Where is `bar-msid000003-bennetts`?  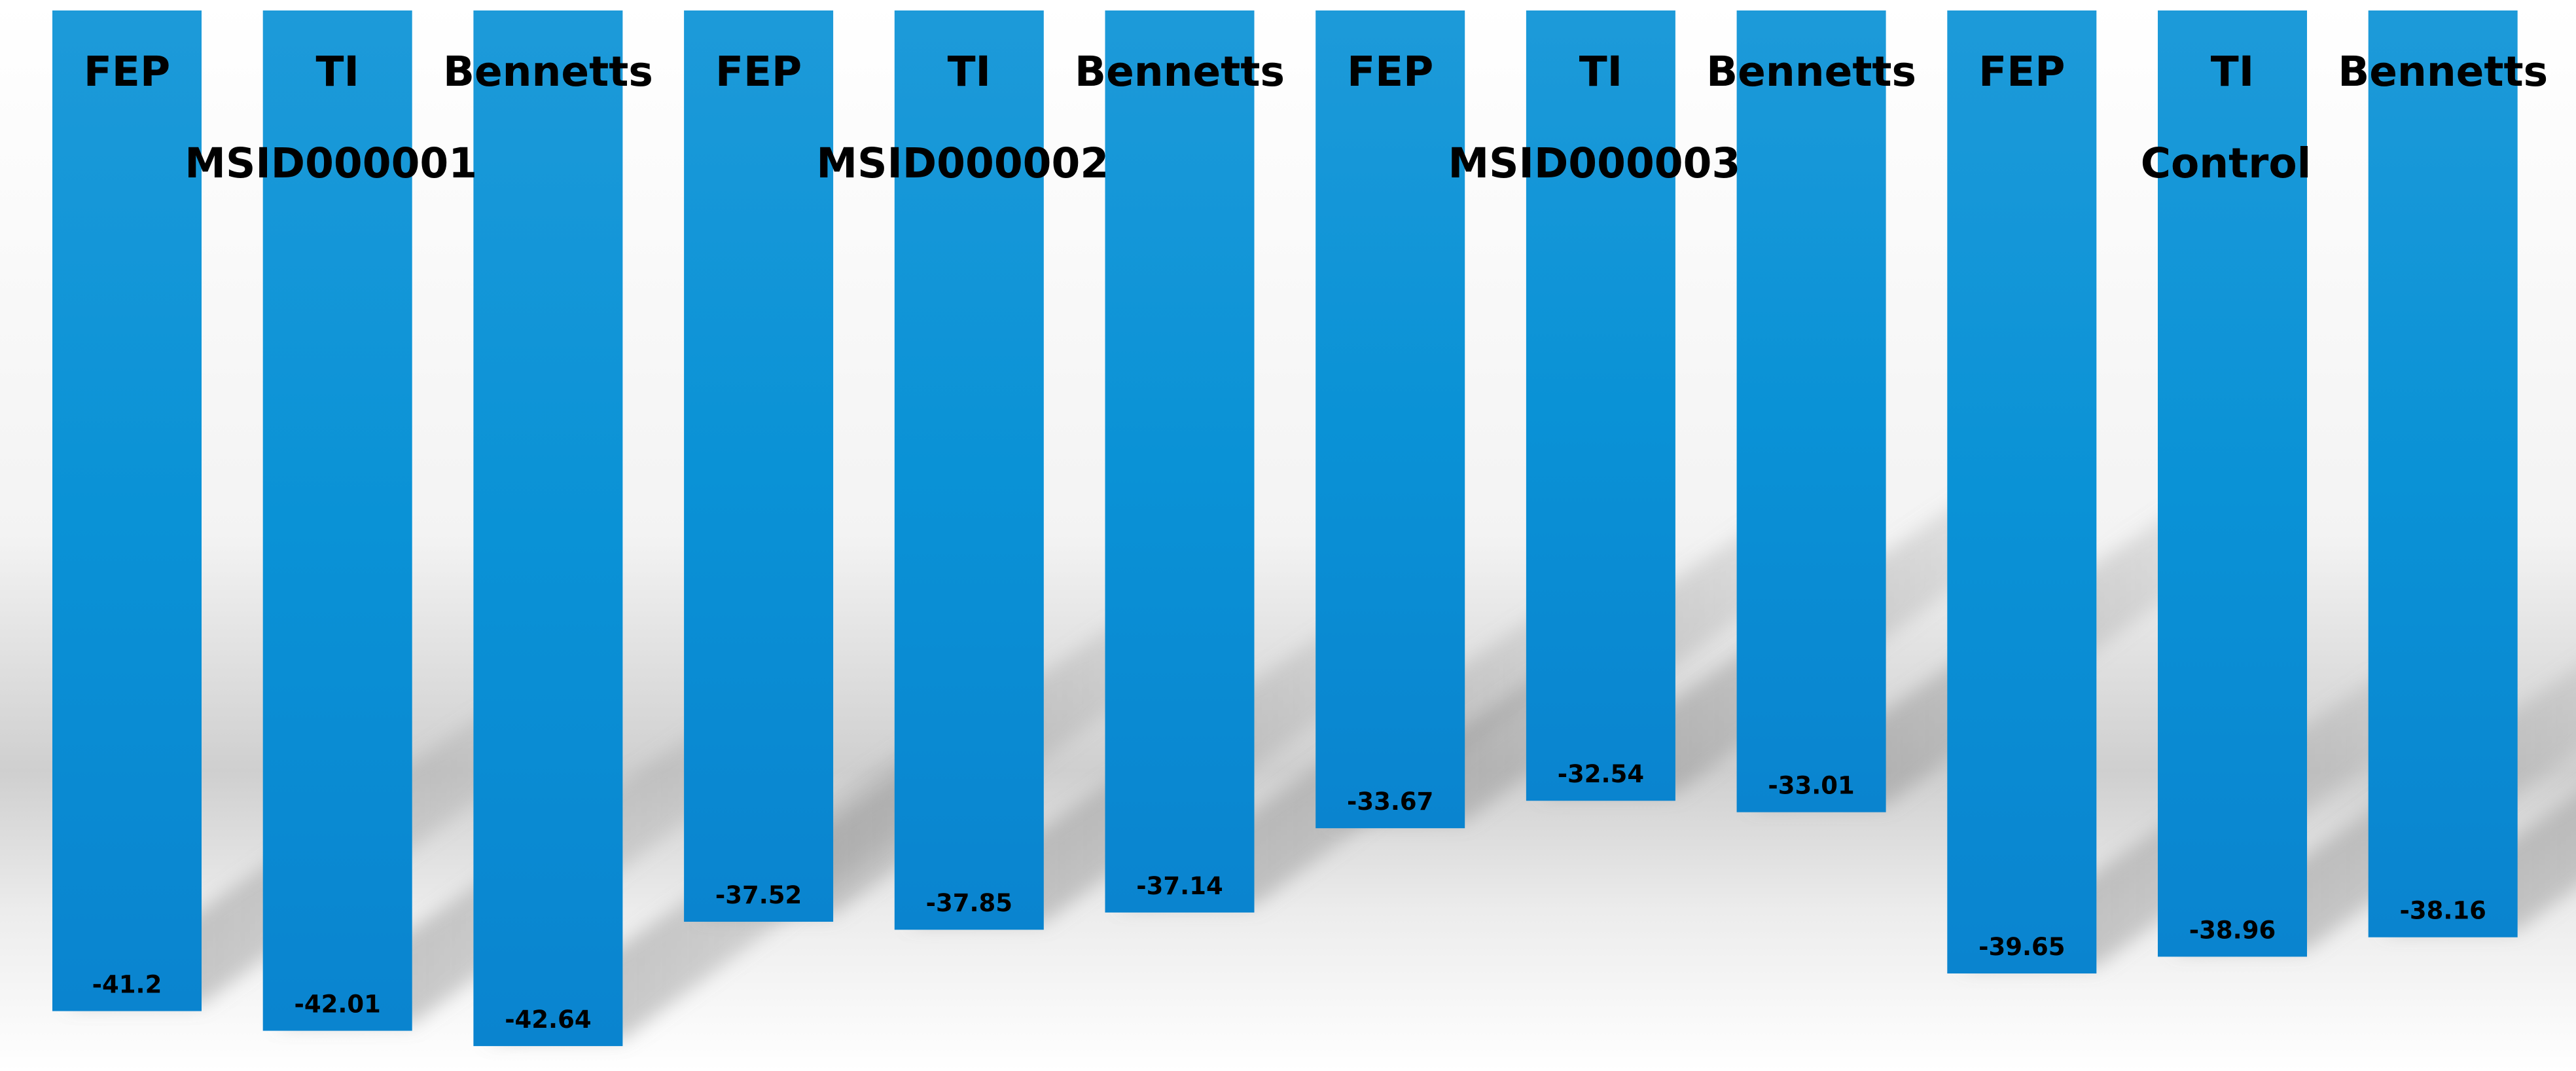 bar-msid000003-bennetts is located at coordinates (1811, 411).